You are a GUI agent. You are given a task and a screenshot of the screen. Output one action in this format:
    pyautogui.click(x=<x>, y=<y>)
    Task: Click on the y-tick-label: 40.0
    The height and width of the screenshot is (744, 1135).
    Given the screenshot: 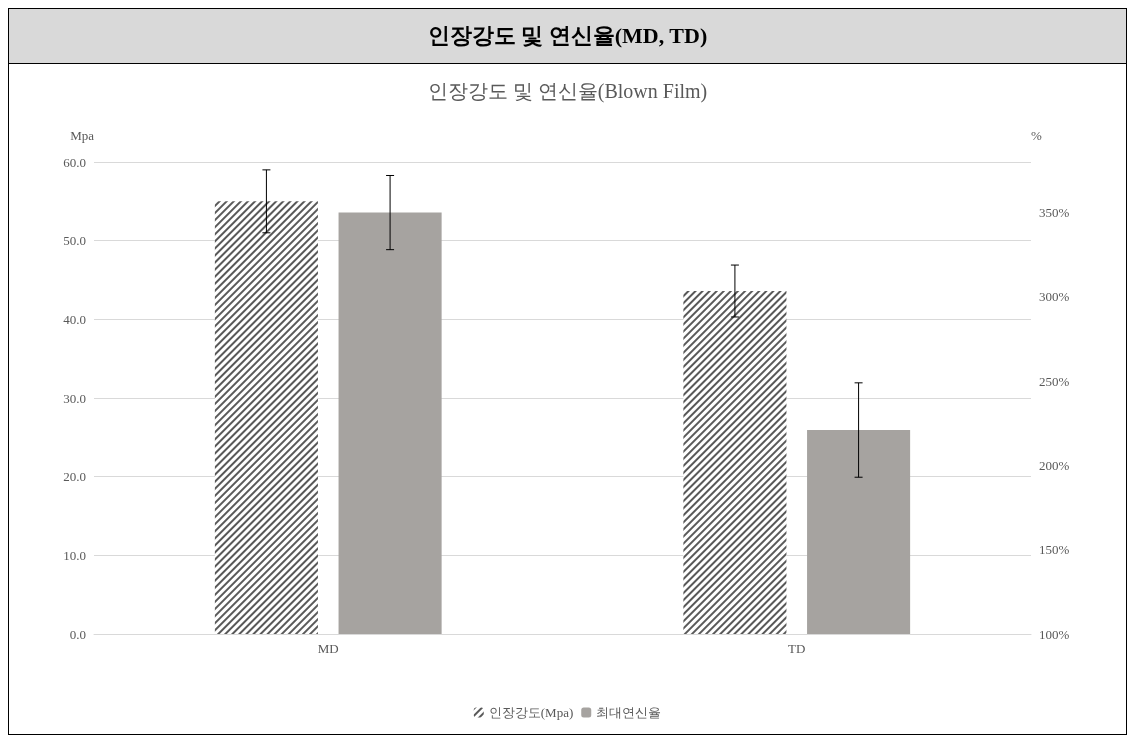 What is the action you would take?
    pyautogui.click(x=74, y=319)
    